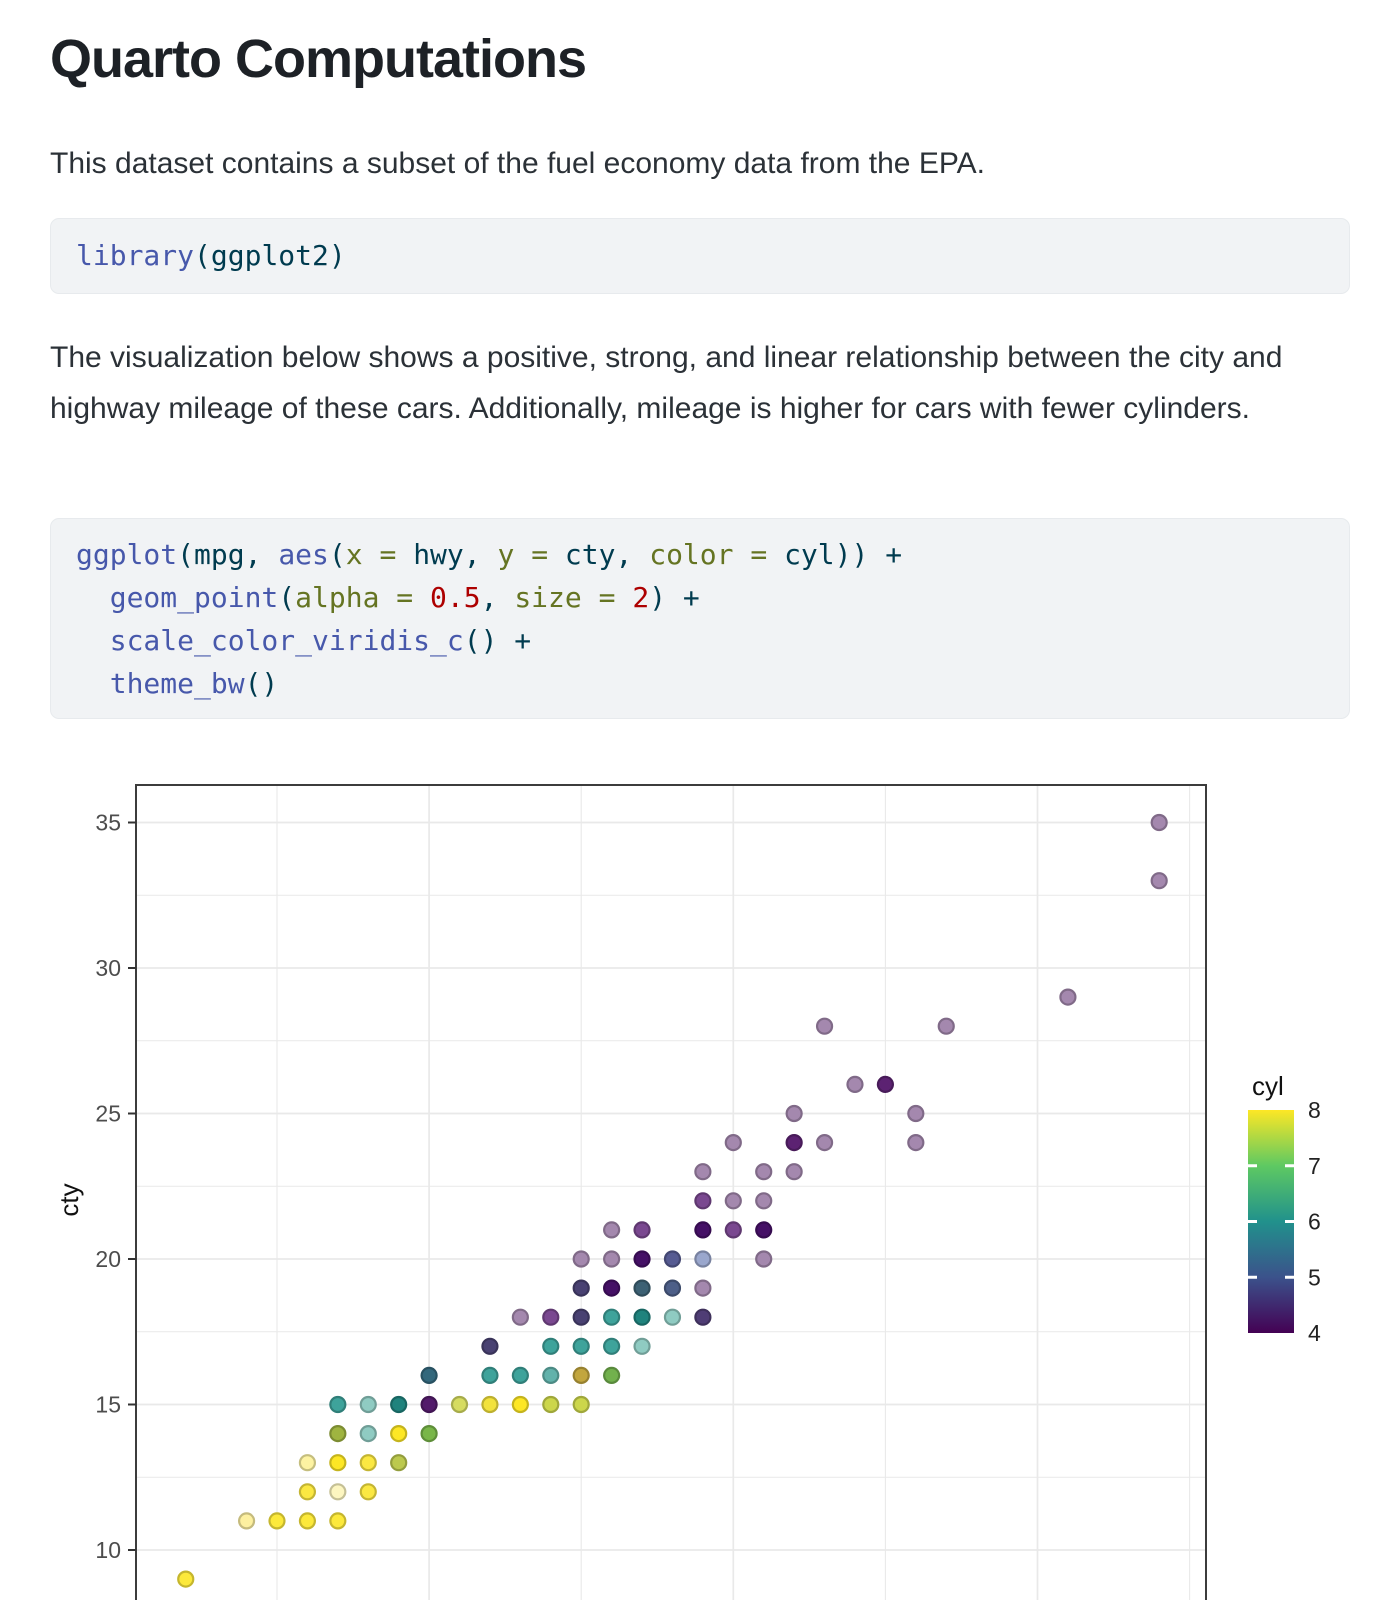  What do you see at coordinates (404, 597) in the screenshot?
I see `code-line: geom_point(alpha = 0.5, size = 2) +` at bounding box center [404, 597].